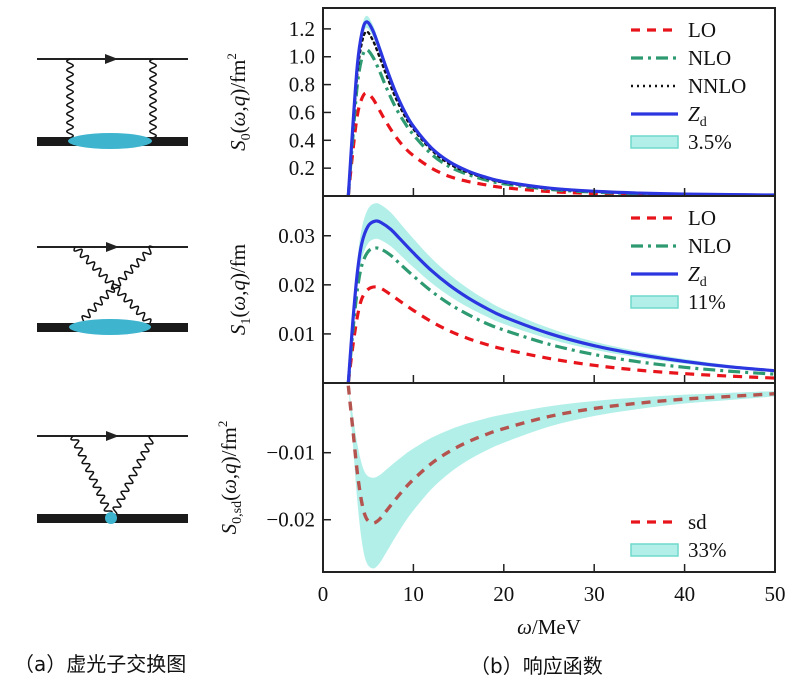 Image resolution: width=800 pixels, height=687 pixels. I want to click on legend-item: 33%, so click(678, 550).